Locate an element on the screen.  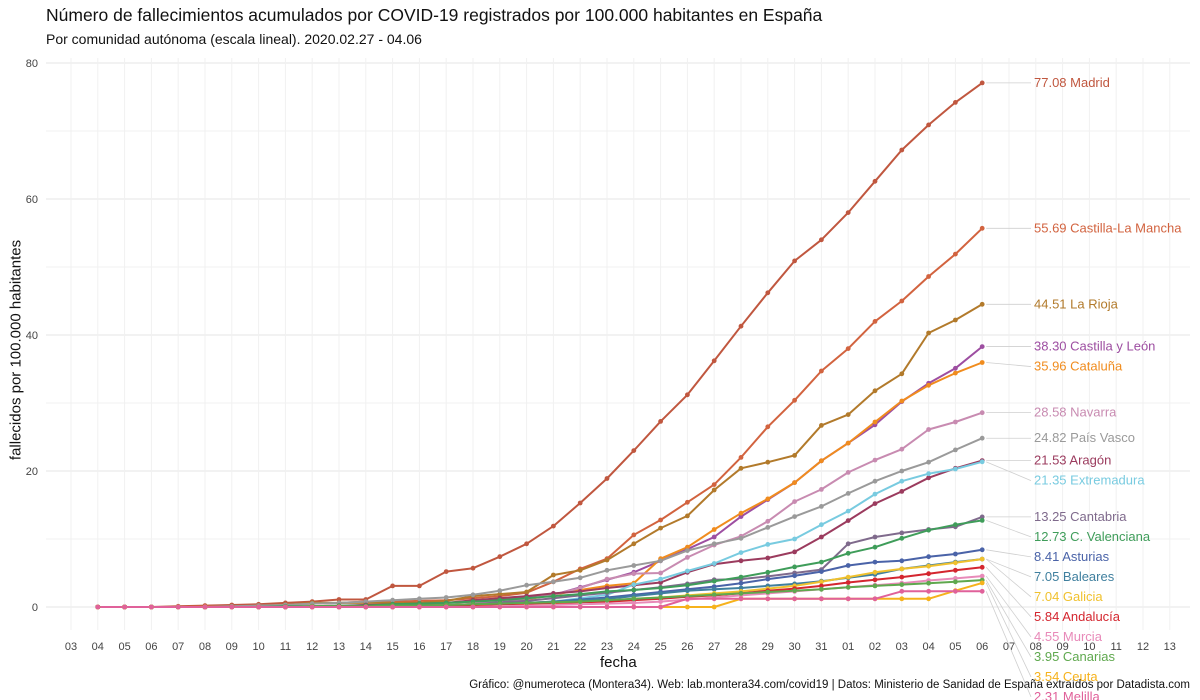
x-tick-label: 05 is located at coordinates (955, 647).